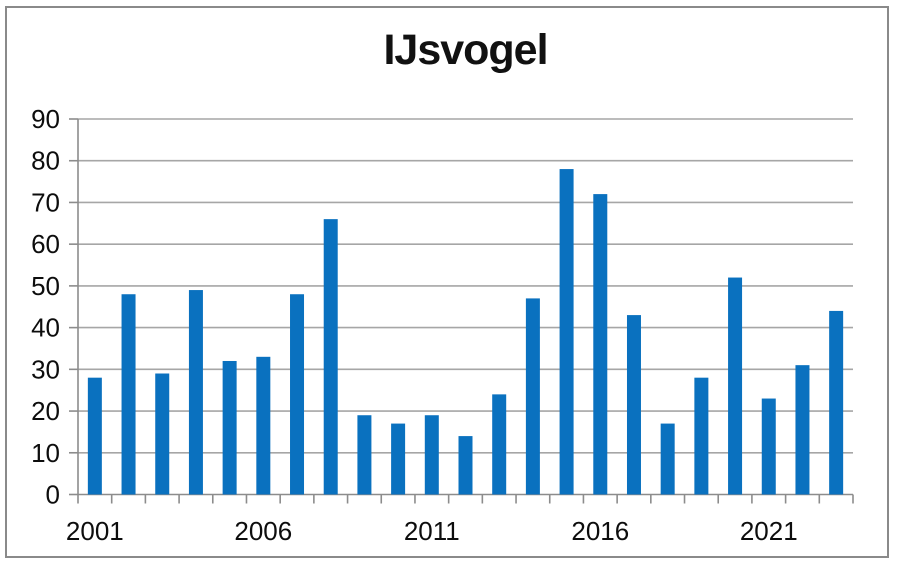 This screenshot has width=902, height=573. Describe the element at coordinates (465, 465) in the screenshot. I see `bar-2012` at that location.